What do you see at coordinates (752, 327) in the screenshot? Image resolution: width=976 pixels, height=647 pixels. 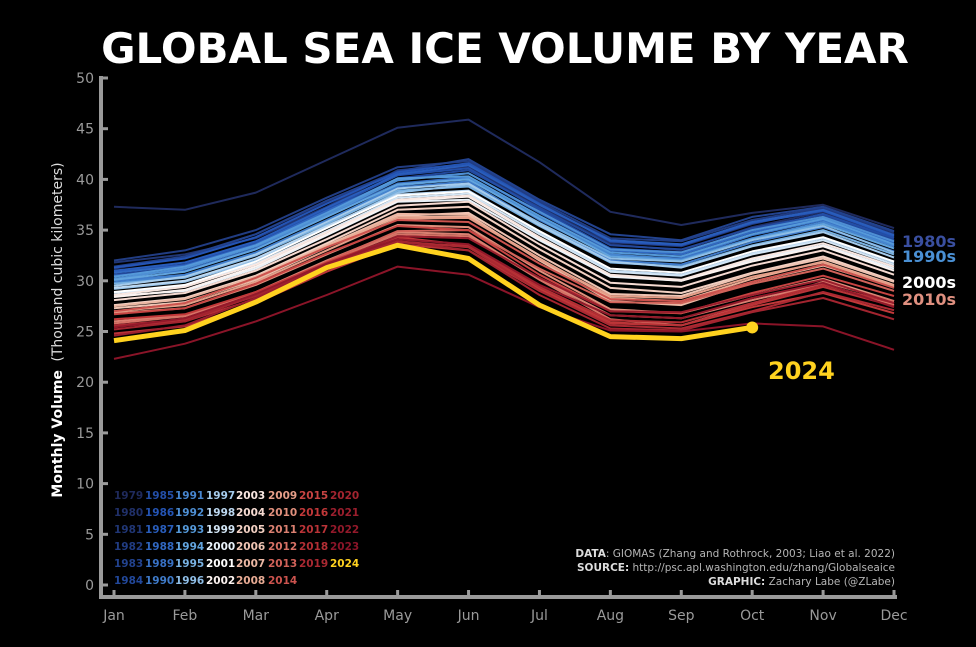 I see `highlight-endpoint` at bounding box center [752, 327].